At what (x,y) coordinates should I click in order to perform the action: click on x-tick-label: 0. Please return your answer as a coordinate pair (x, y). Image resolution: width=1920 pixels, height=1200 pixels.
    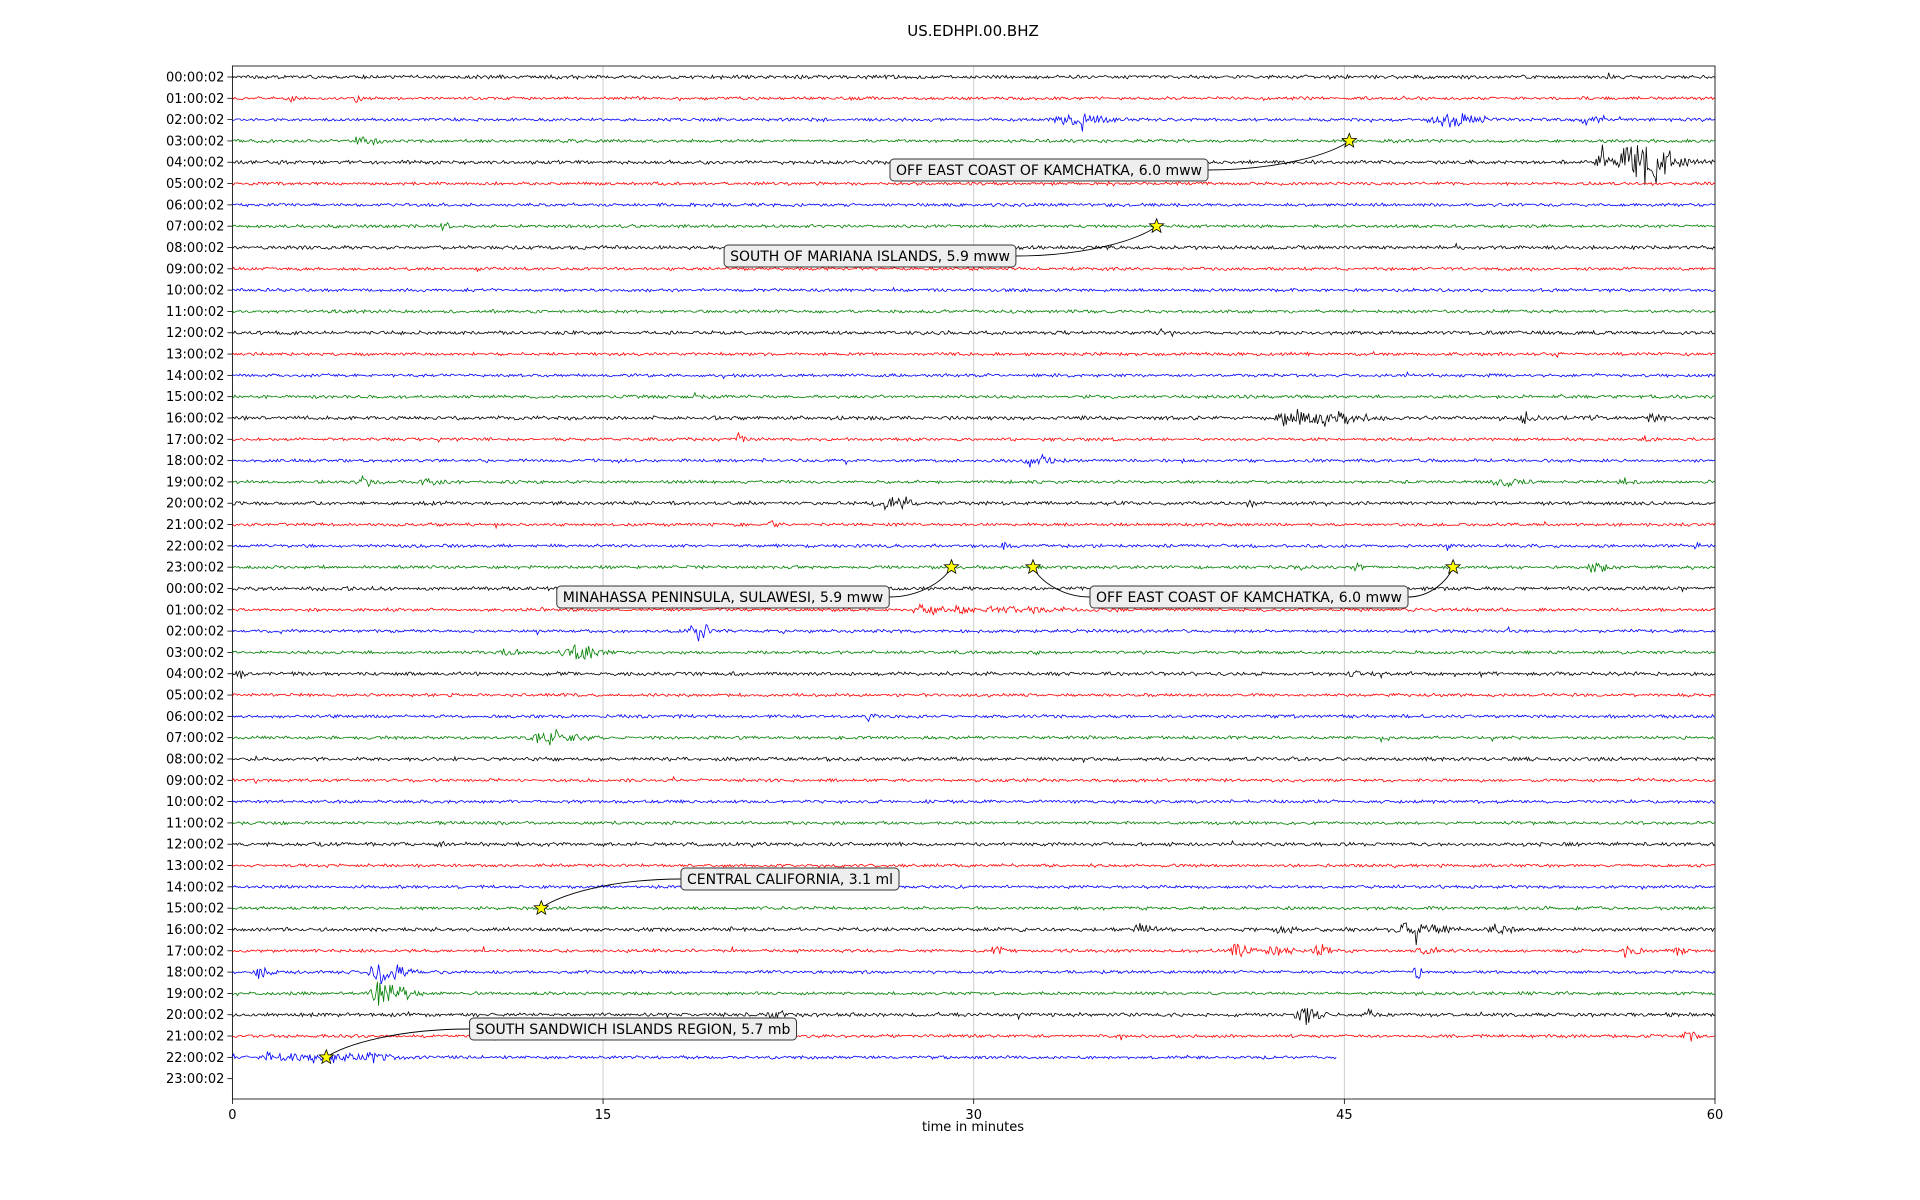
    Looking at the image, I should click on (232, 1115).